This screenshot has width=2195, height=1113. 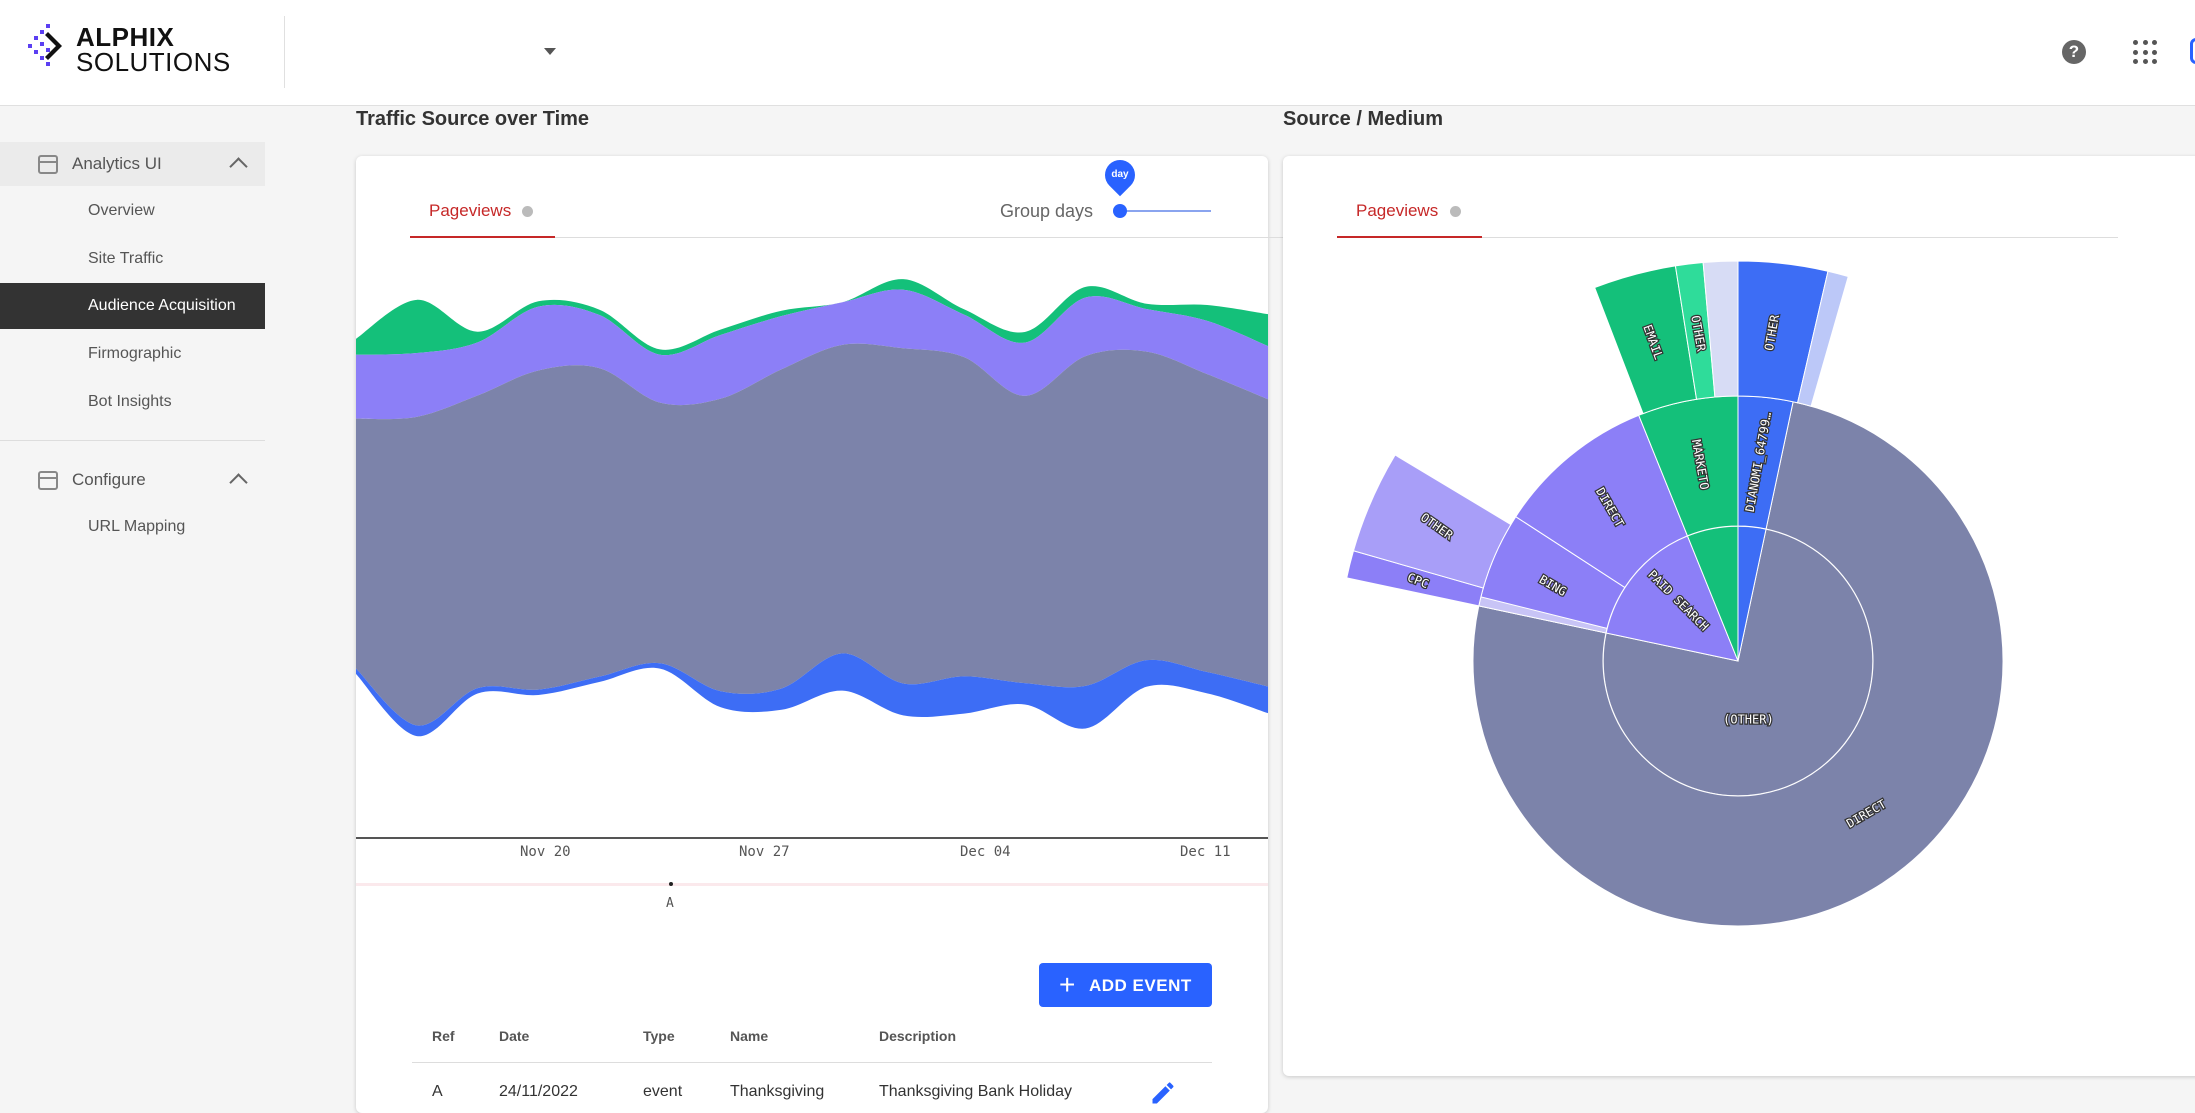 I want to click on account-selector, so click(x=450, y=52).